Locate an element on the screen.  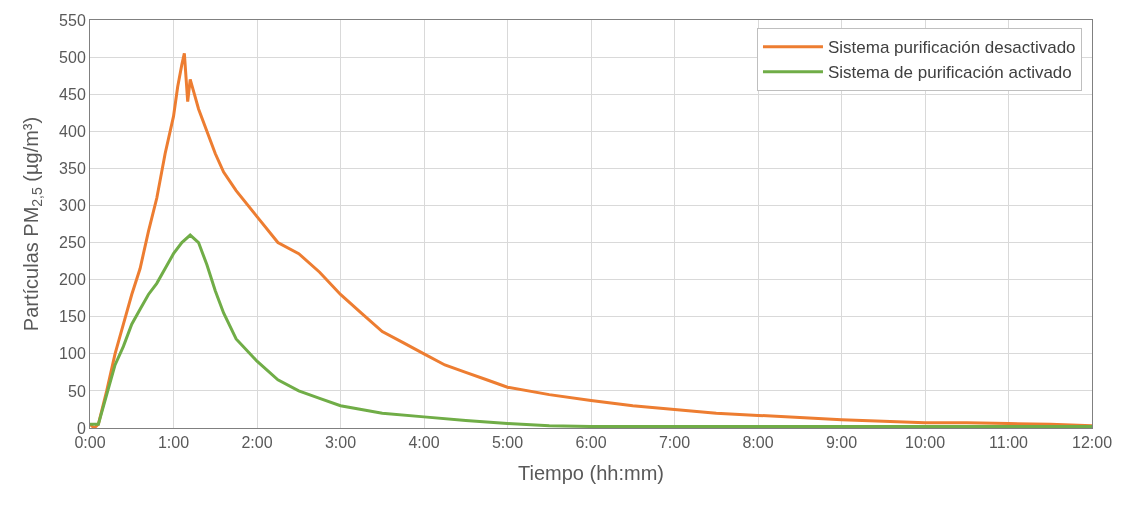
x-tick-label: 3:00 is located at coordinates (340, 443).